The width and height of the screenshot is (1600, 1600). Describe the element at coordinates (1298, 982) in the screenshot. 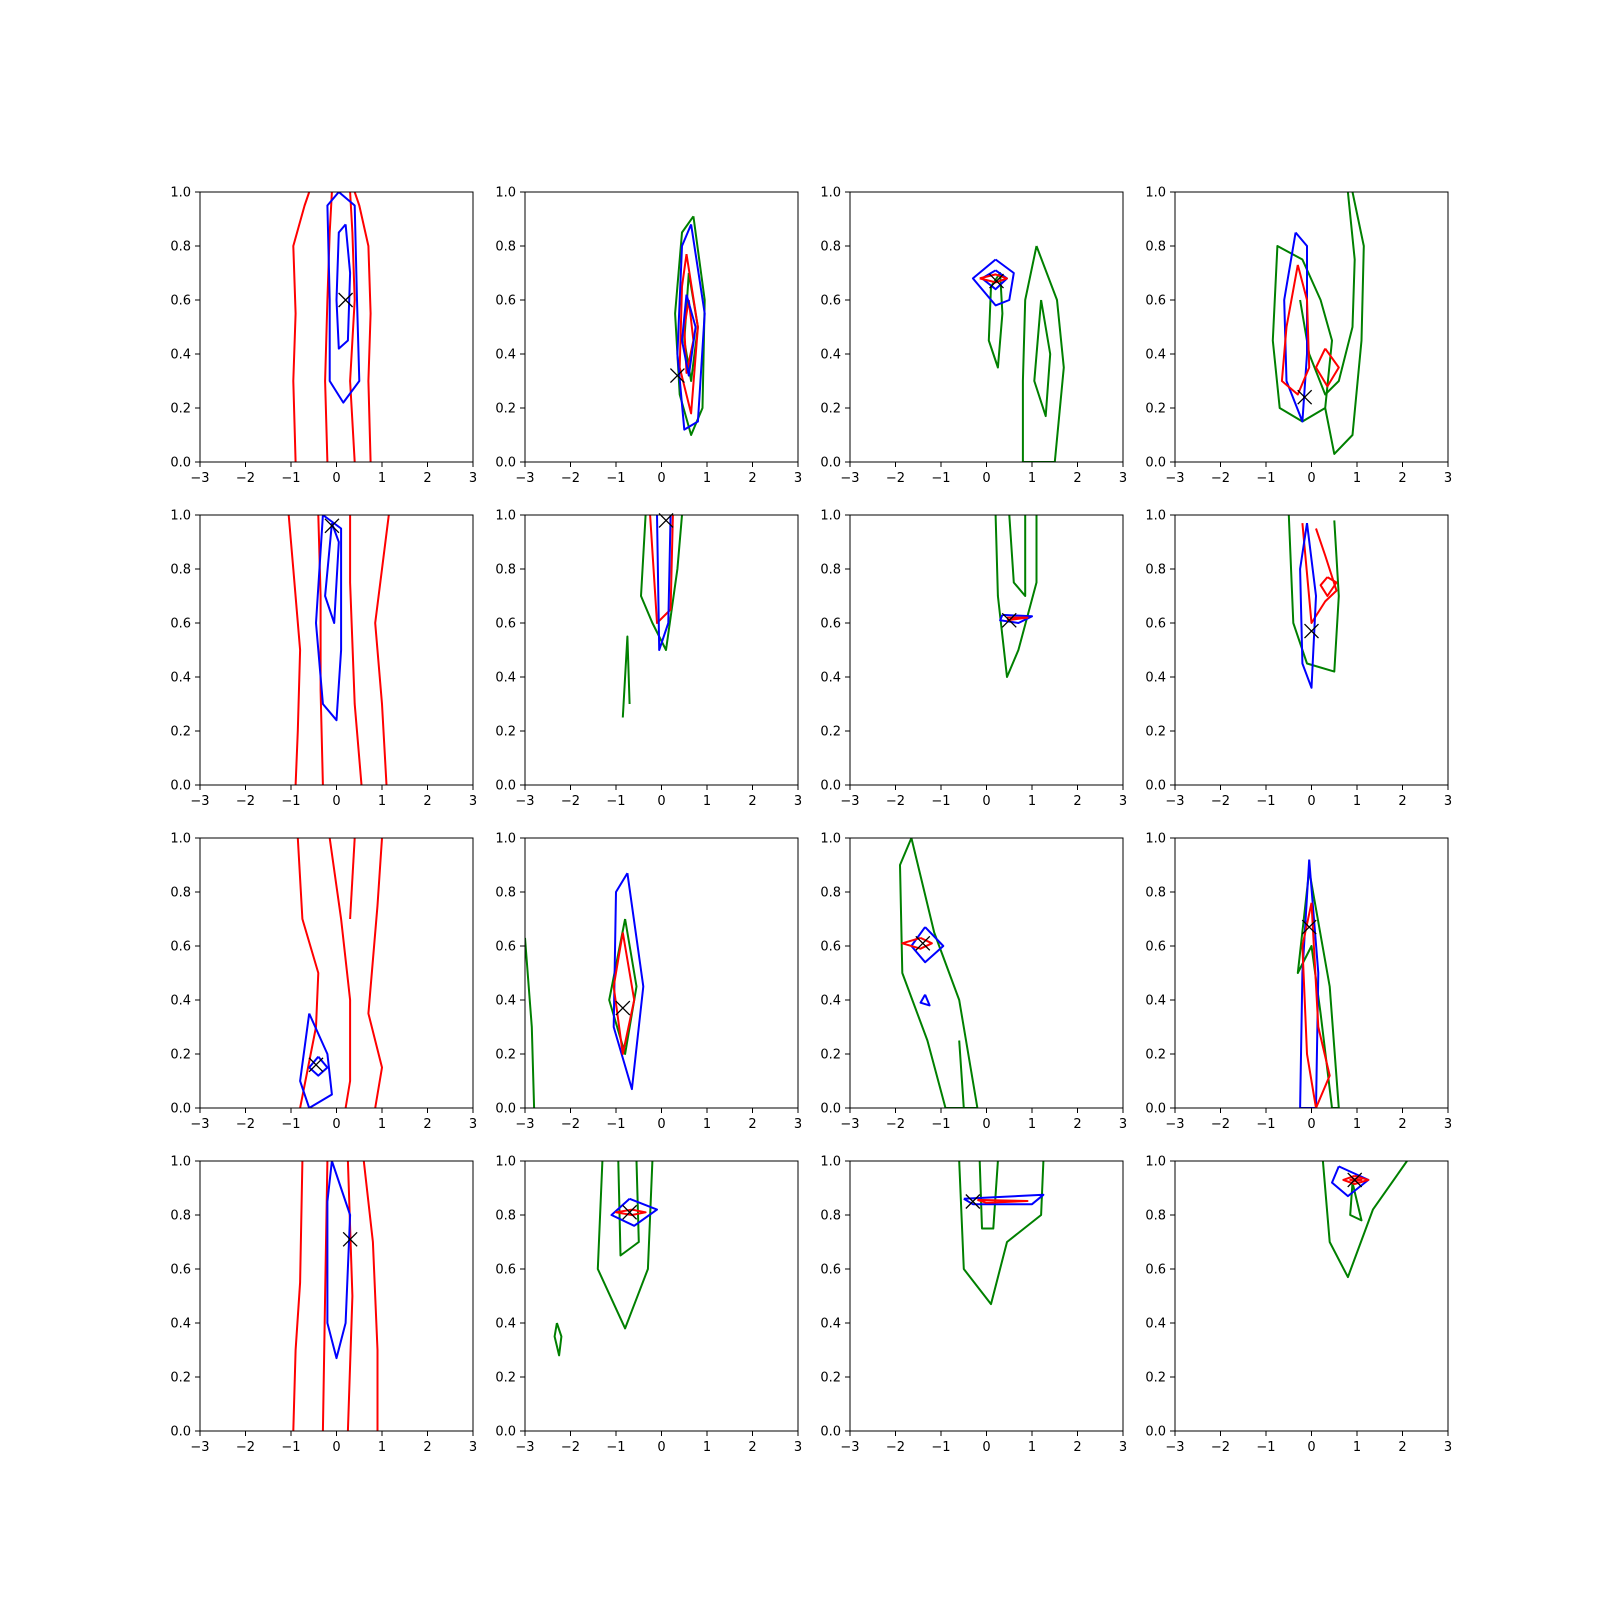

I see `subplot-r3-c4: −3 −2 −1 0 1 2 3 0.0 0.2 0.4 0.6 0.8 1.0` at that location.